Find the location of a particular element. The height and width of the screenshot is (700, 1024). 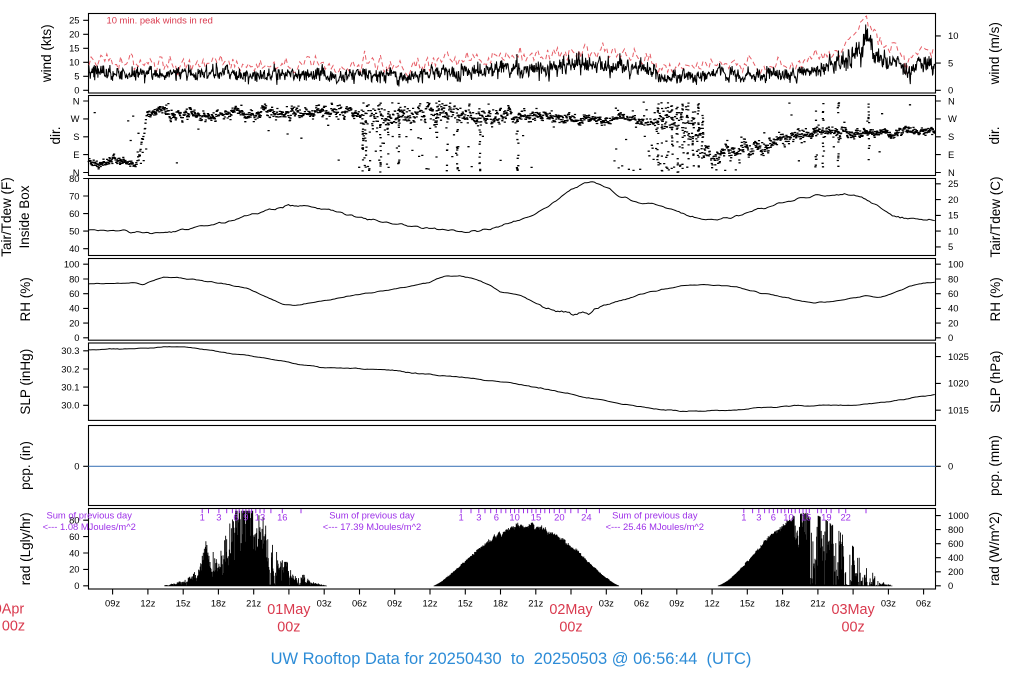

svg-text: 9 is located at coordinates (245, 517).